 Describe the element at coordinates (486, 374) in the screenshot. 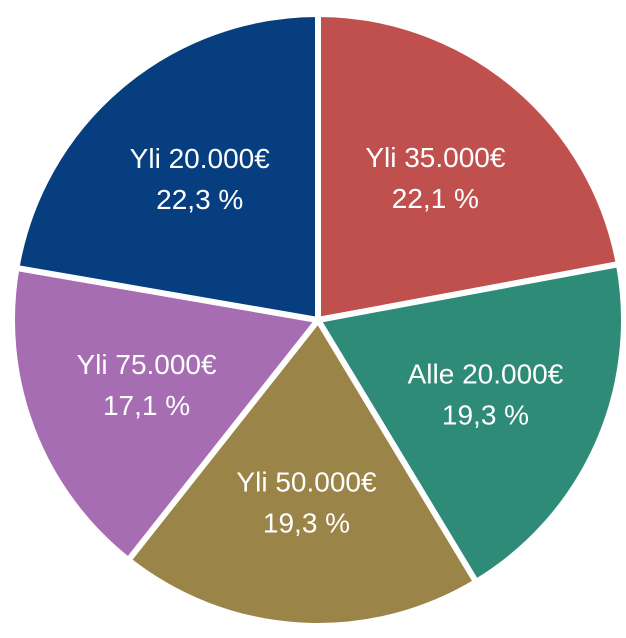

I see `slice-label: Alle 20.000€` at that location.